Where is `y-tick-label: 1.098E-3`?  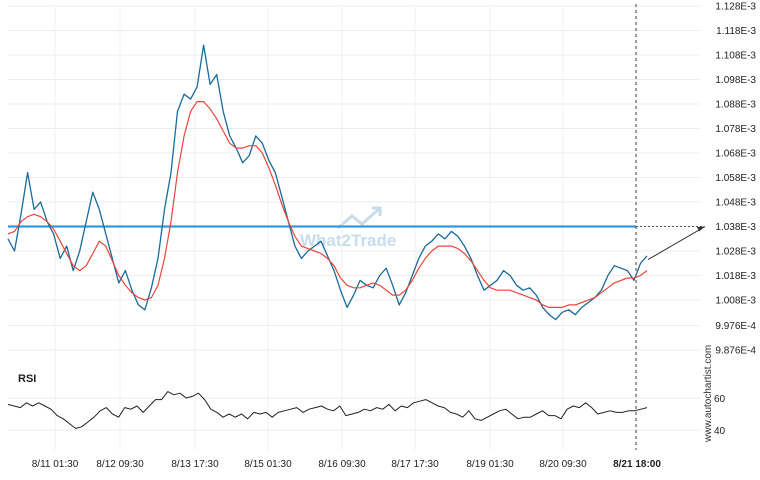
y-tick-label: 1.098E-3 is located at coordinates (735, 80).